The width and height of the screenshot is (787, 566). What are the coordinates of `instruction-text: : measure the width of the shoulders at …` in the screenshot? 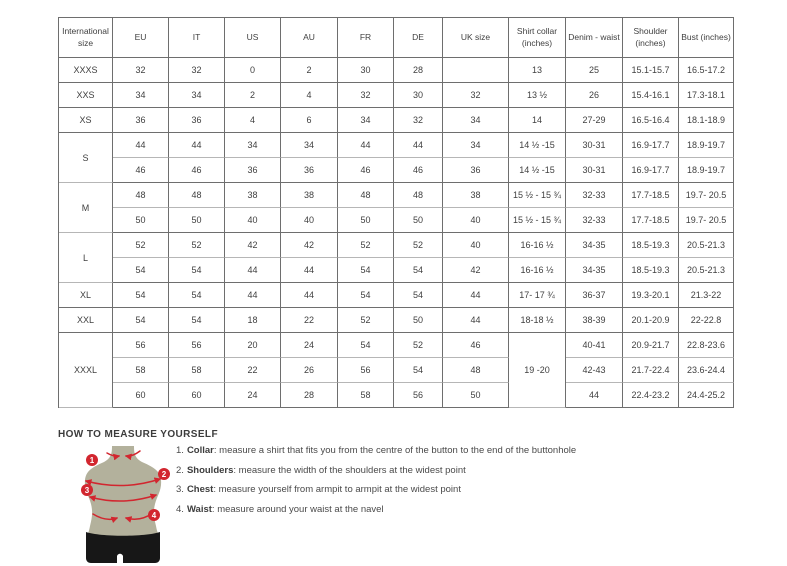 It's located at (349, 470).